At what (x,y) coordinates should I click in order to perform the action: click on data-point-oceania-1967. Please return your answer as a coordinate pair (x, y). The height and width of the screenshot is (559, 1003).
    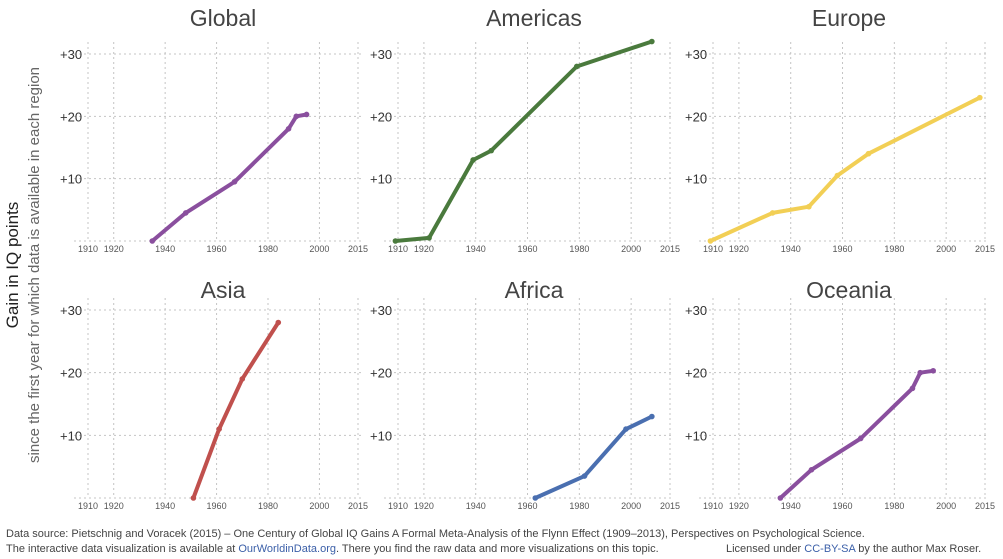
    Looking at the image, I should click on (860, 438).